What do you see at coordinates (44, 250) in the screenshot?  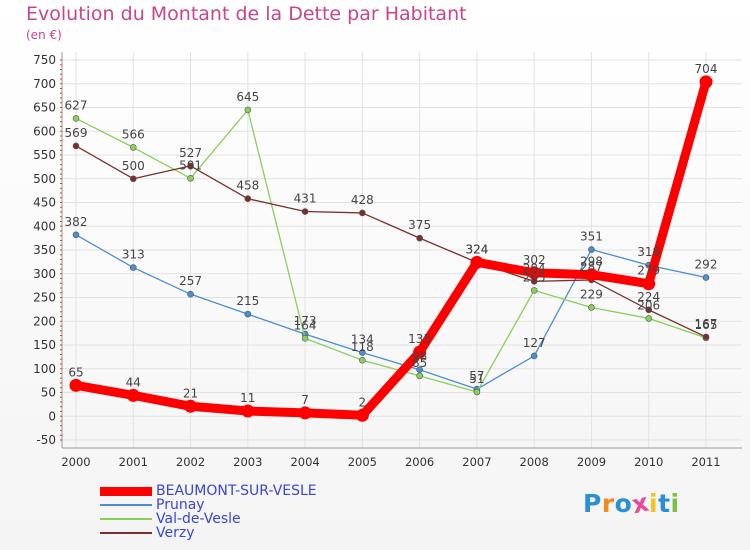 I see `y-tick-label: 350` at bounding box center [44, 250].